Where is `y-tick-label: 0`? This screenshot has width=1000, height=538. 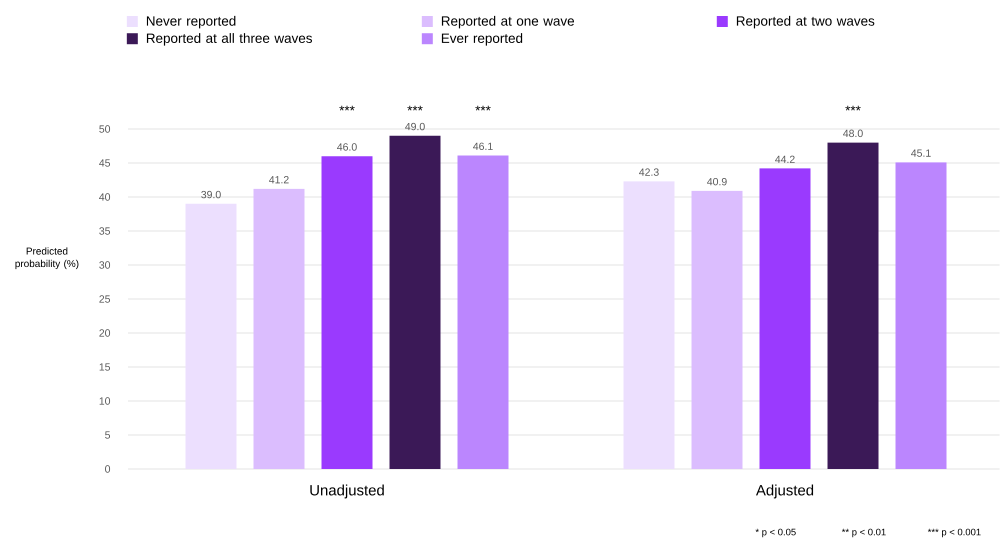 y-tick-label: 0 is located at coordinates (107, 469).